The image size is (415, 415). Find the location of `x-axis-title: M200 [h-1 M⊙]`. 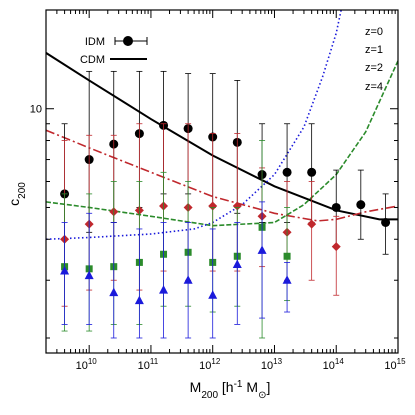

x-axis-title: M200 [h-1 M⊙] is located at coordinates (230, 390).